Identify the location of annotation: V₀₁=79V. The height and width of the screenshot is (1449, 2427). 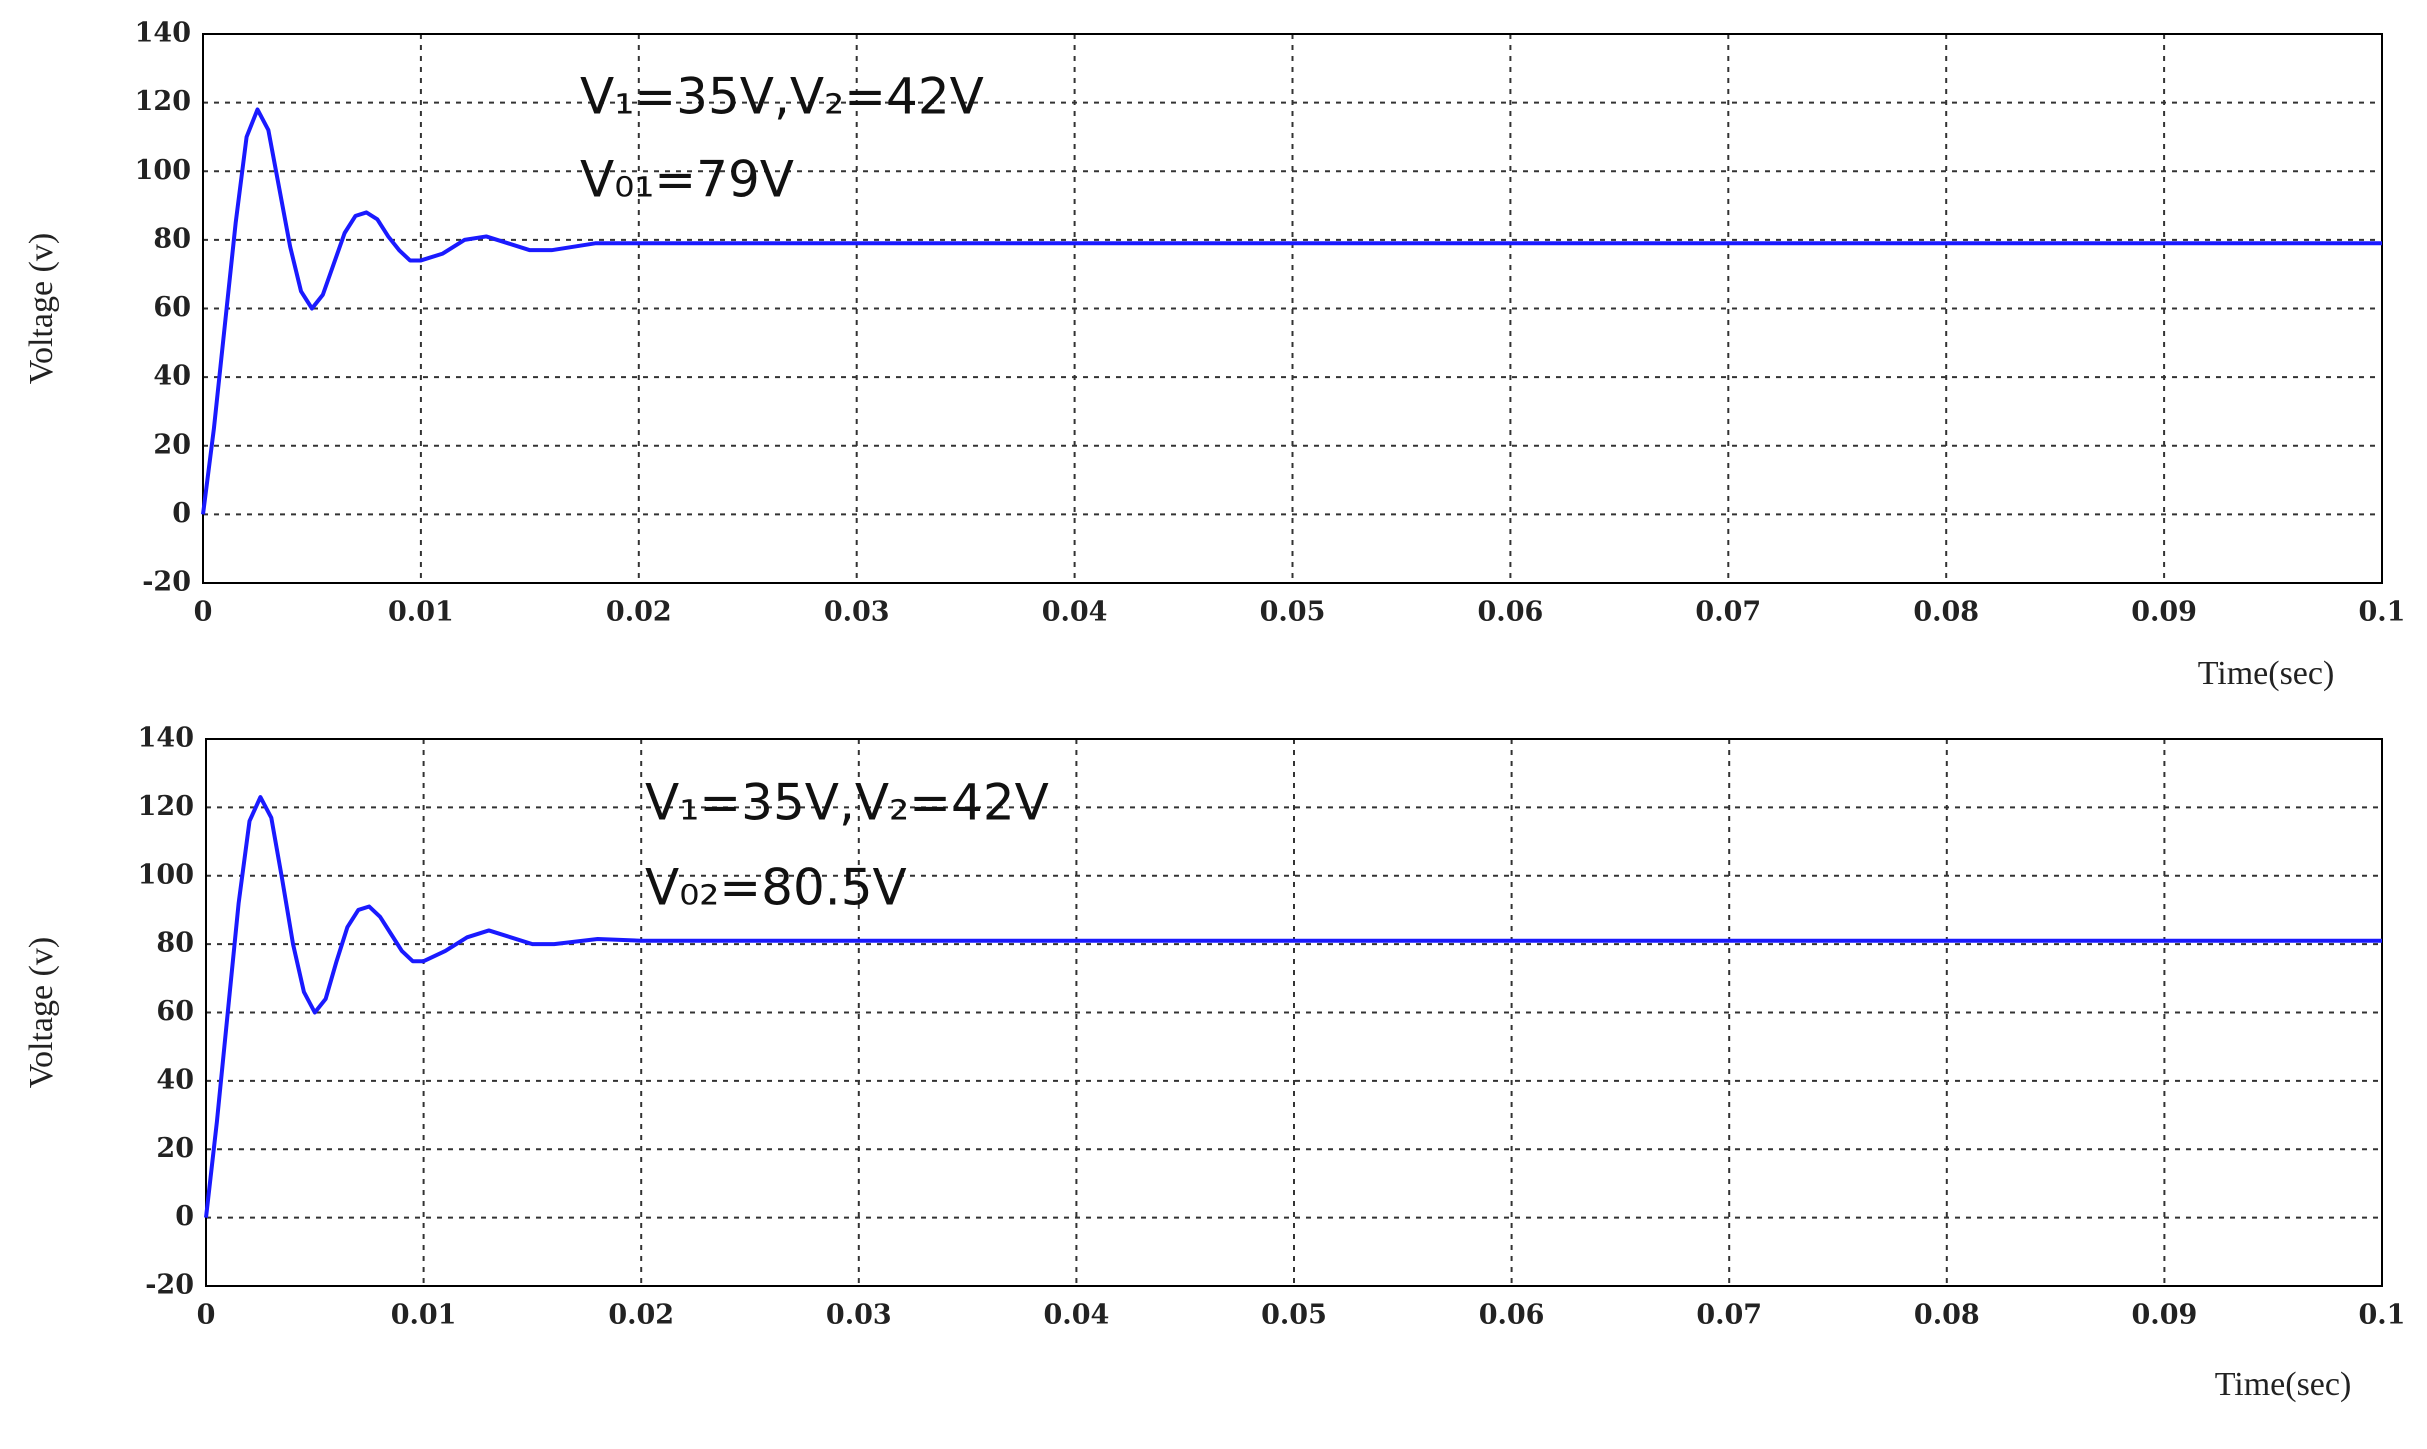
(687, 180).